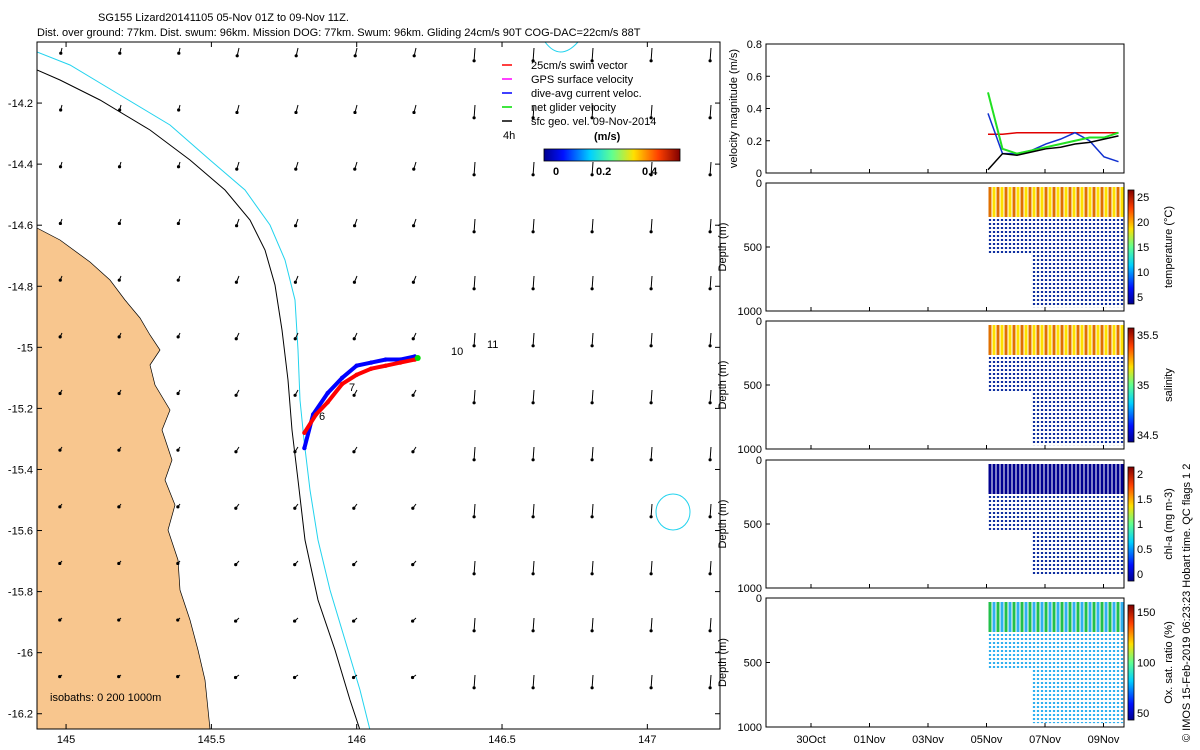 The height and width of the screenshot is (750, 1200). I want to click on track-end-marker, so click(417, 358).